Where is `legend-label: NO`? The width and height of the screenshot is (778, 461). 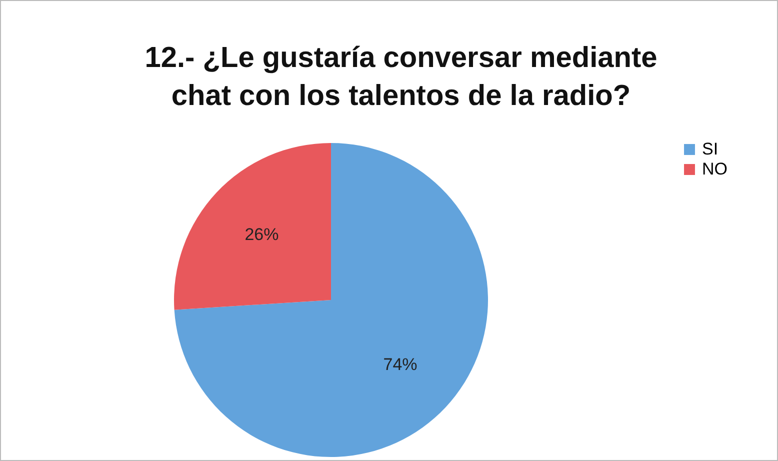 legend-label: NO is located at coordinates (715, 169).